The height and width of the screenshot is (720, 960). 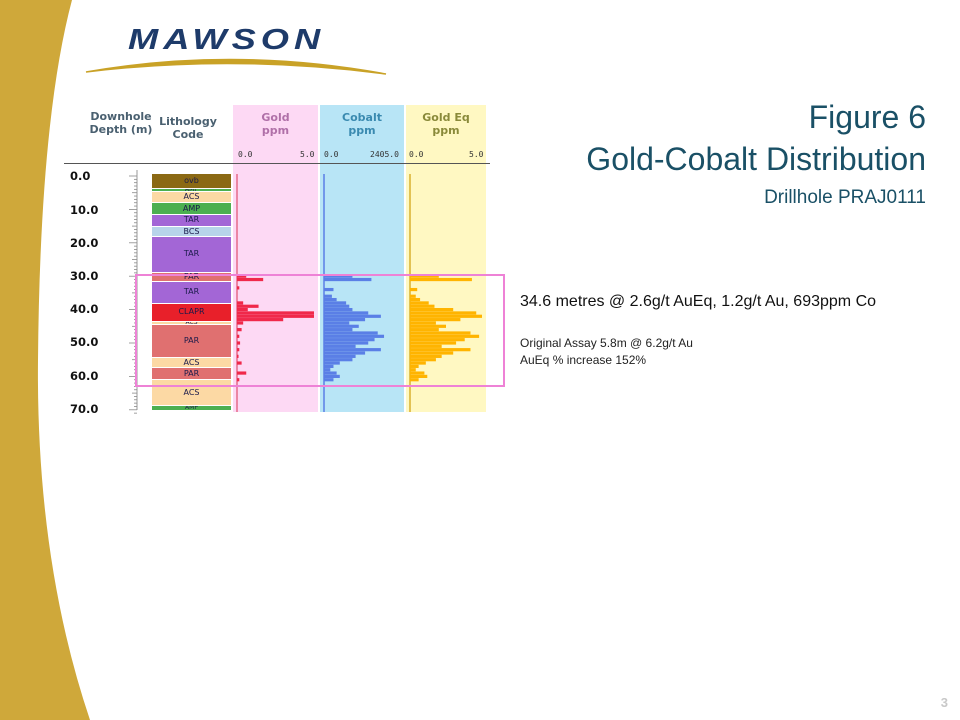 What do you see at coordinates (188, 128) in the screenshot?
I see `lithology-header: Lithology Code` at bounding box center [188, 128].